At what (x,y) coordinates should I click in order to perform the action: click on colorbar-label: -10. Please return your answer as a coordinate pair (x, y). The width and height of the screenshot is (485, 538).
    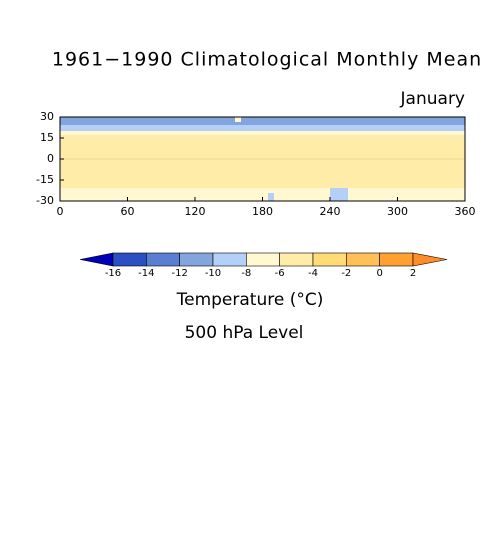
    Looking at the image, I should click on (213, 273).